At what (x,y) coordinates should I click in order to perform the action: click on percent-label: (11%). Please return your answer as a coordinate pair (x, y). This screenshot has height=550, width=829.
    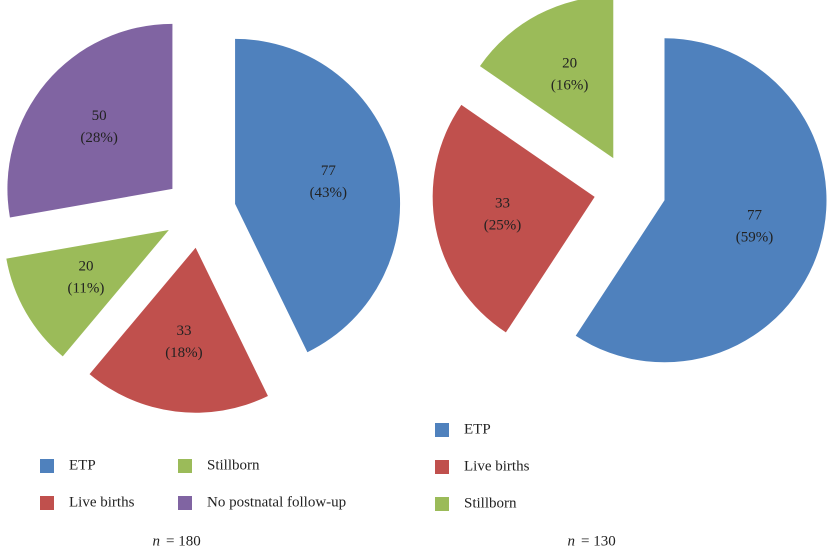
    Looking at the image, I should click on (85, 288).